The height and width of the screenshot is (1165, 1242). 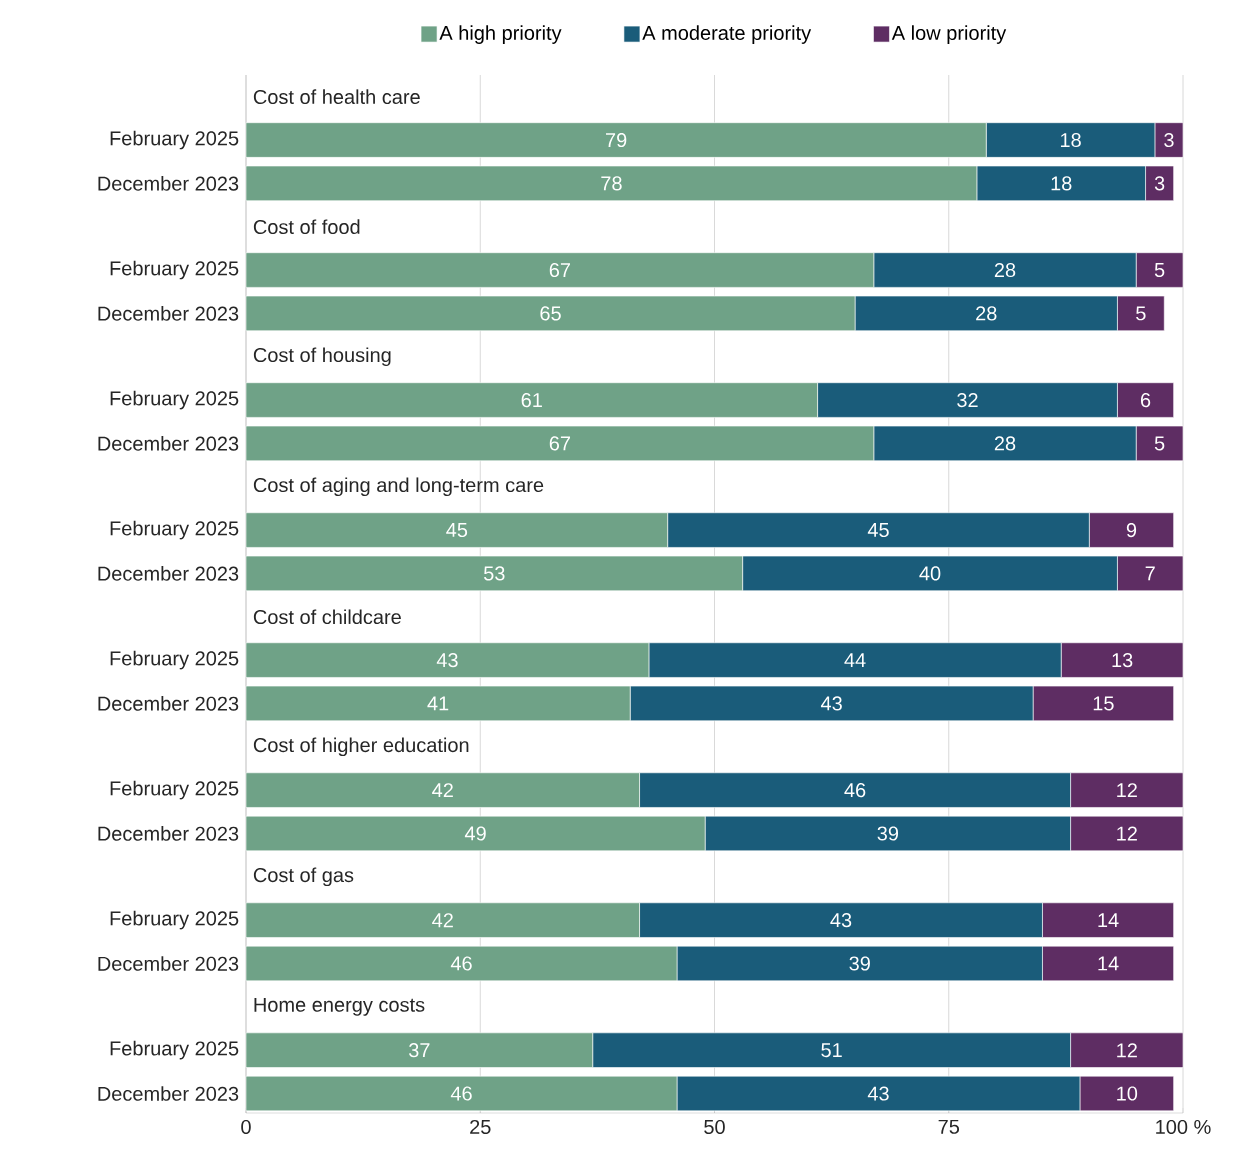 What do you see at coordinates (1127, 1093) in the screenshot?
I see `data-label: 10` at bounding box center [1127, 1093].